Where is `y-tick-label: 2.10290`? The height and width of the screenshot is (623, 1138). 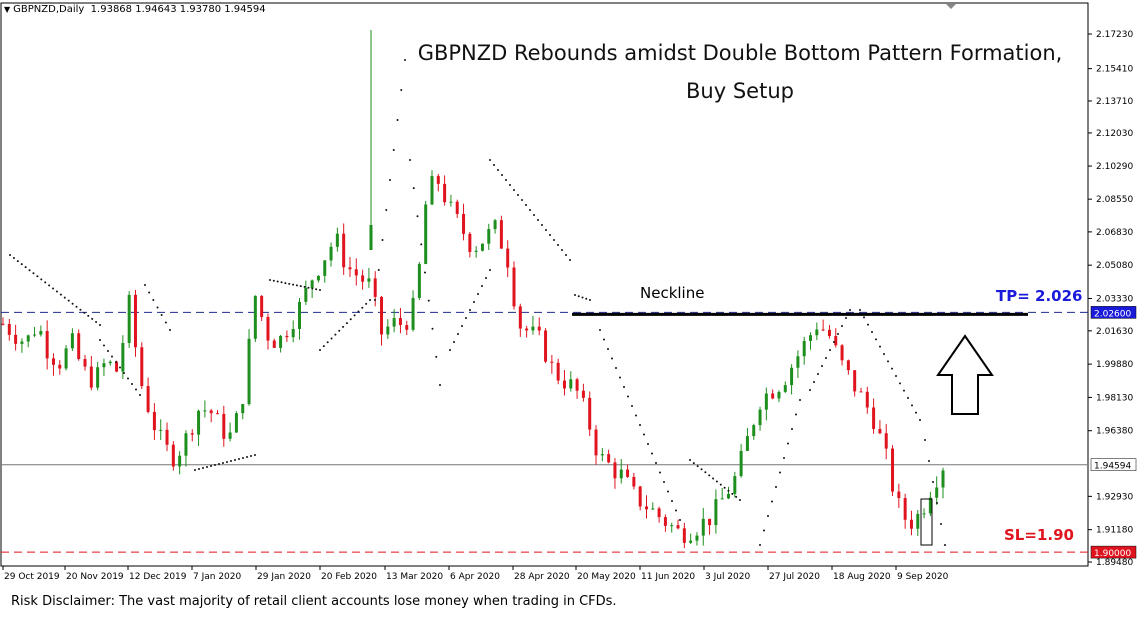
y-tick-label: 2.10290 is located at coordinates (1114, 167).